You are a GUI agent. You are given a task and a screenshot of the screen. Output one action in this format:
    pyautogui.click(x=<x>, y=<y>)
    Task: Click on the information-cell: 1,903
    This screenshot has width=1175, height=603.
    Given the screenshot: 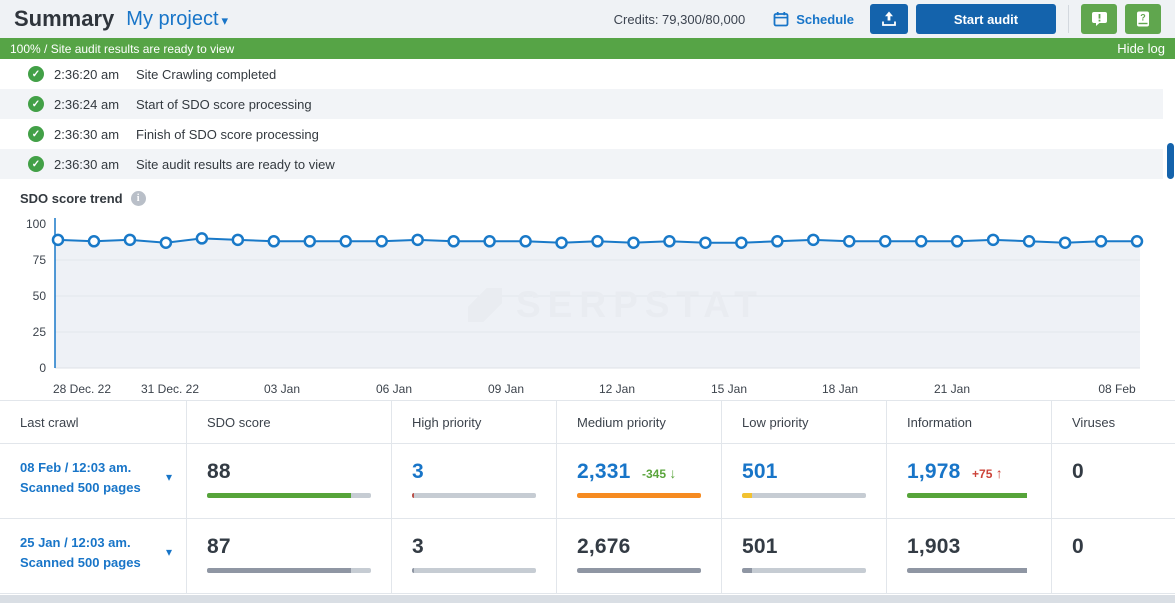 What is the action you would take?
    pyautogui.click(x=969, y=556)
    